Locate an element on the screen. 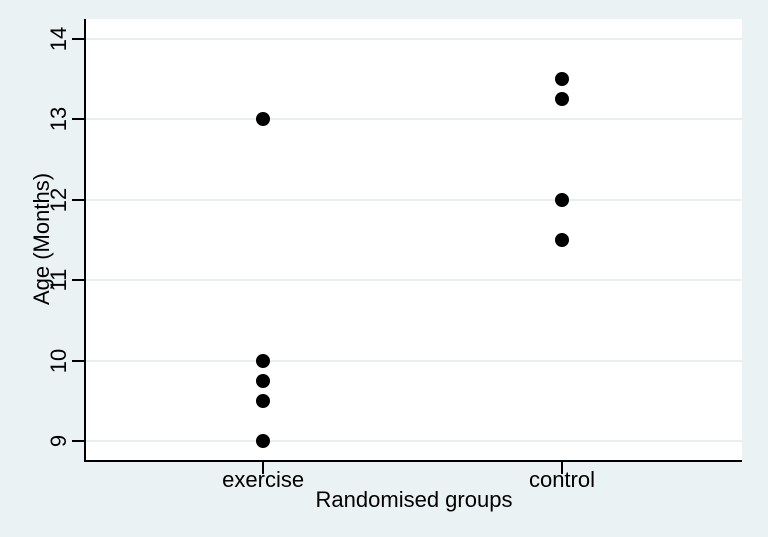  y-tick-label-10: 10 is located at coordinates (58, 360).